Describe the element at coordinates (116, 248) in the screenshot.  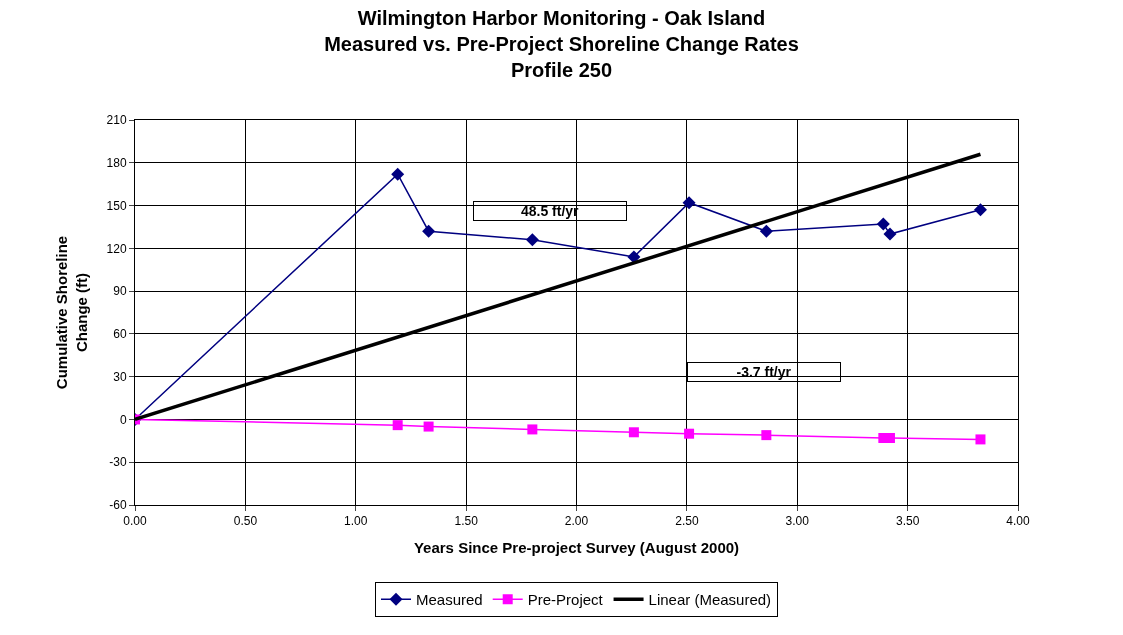
I see `y-tick-label: 120` at that location.